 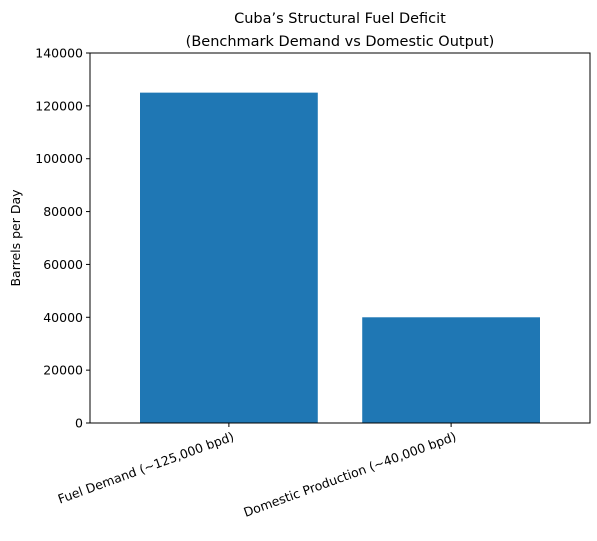 I want to click on x-tick-label-1: Domestic Production (~40,000 bpd), so click(x=349, y=474).